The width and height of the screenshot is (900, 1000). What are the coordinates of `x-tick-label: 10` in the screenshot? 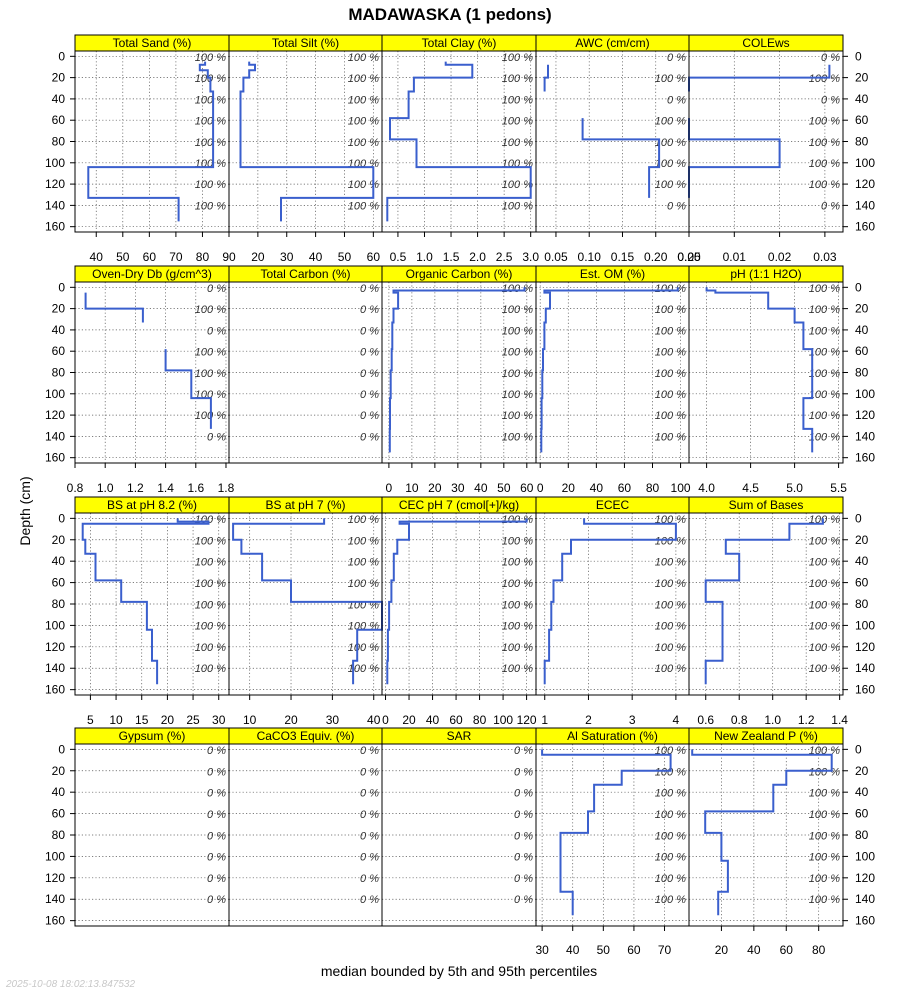 It's located at (412, 488).